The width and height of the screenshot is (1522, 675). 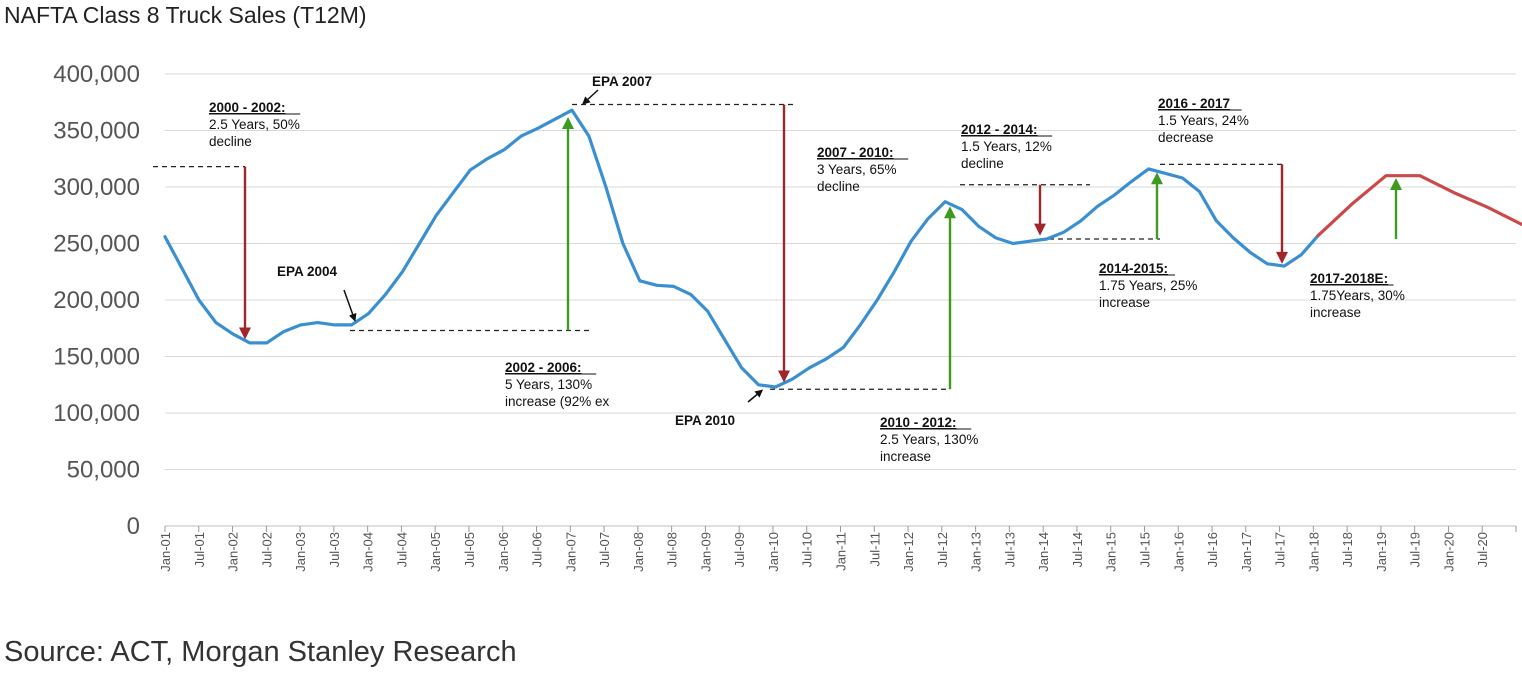 I want to click on y-tick-label: 400,000, so click(x=96, y=74).